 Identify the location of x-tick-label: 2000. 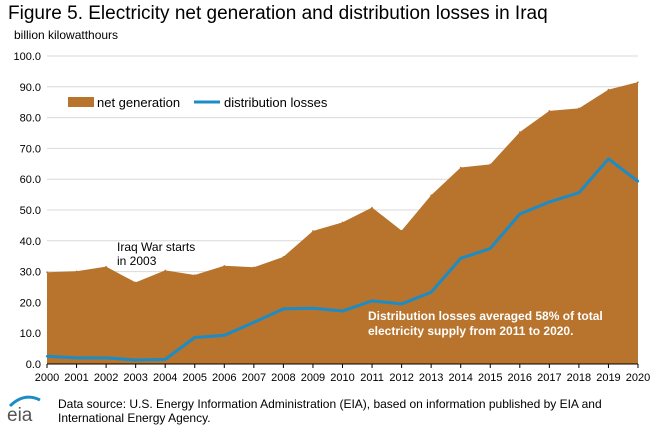
(47, 378).